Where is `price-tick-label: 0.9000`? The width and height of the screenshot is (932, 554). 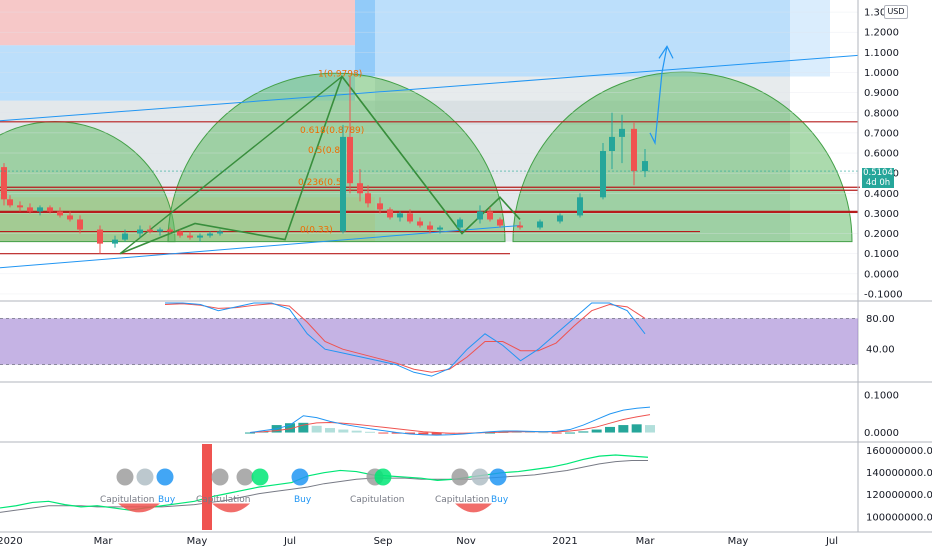 price-tick-label: 0.9000 is located at coordinates (881, 93).